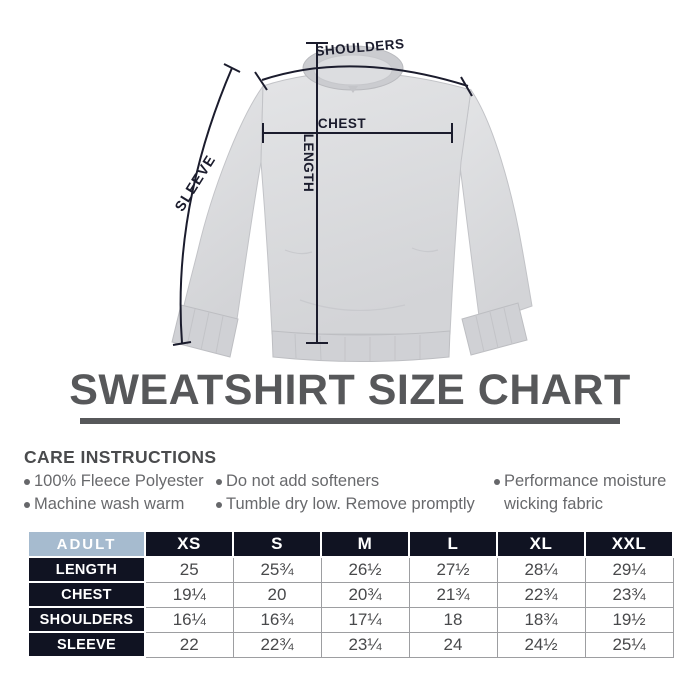 The image size is (700, 700). I want to click on sweatshirt-right-sleeve, so click(496, 206).